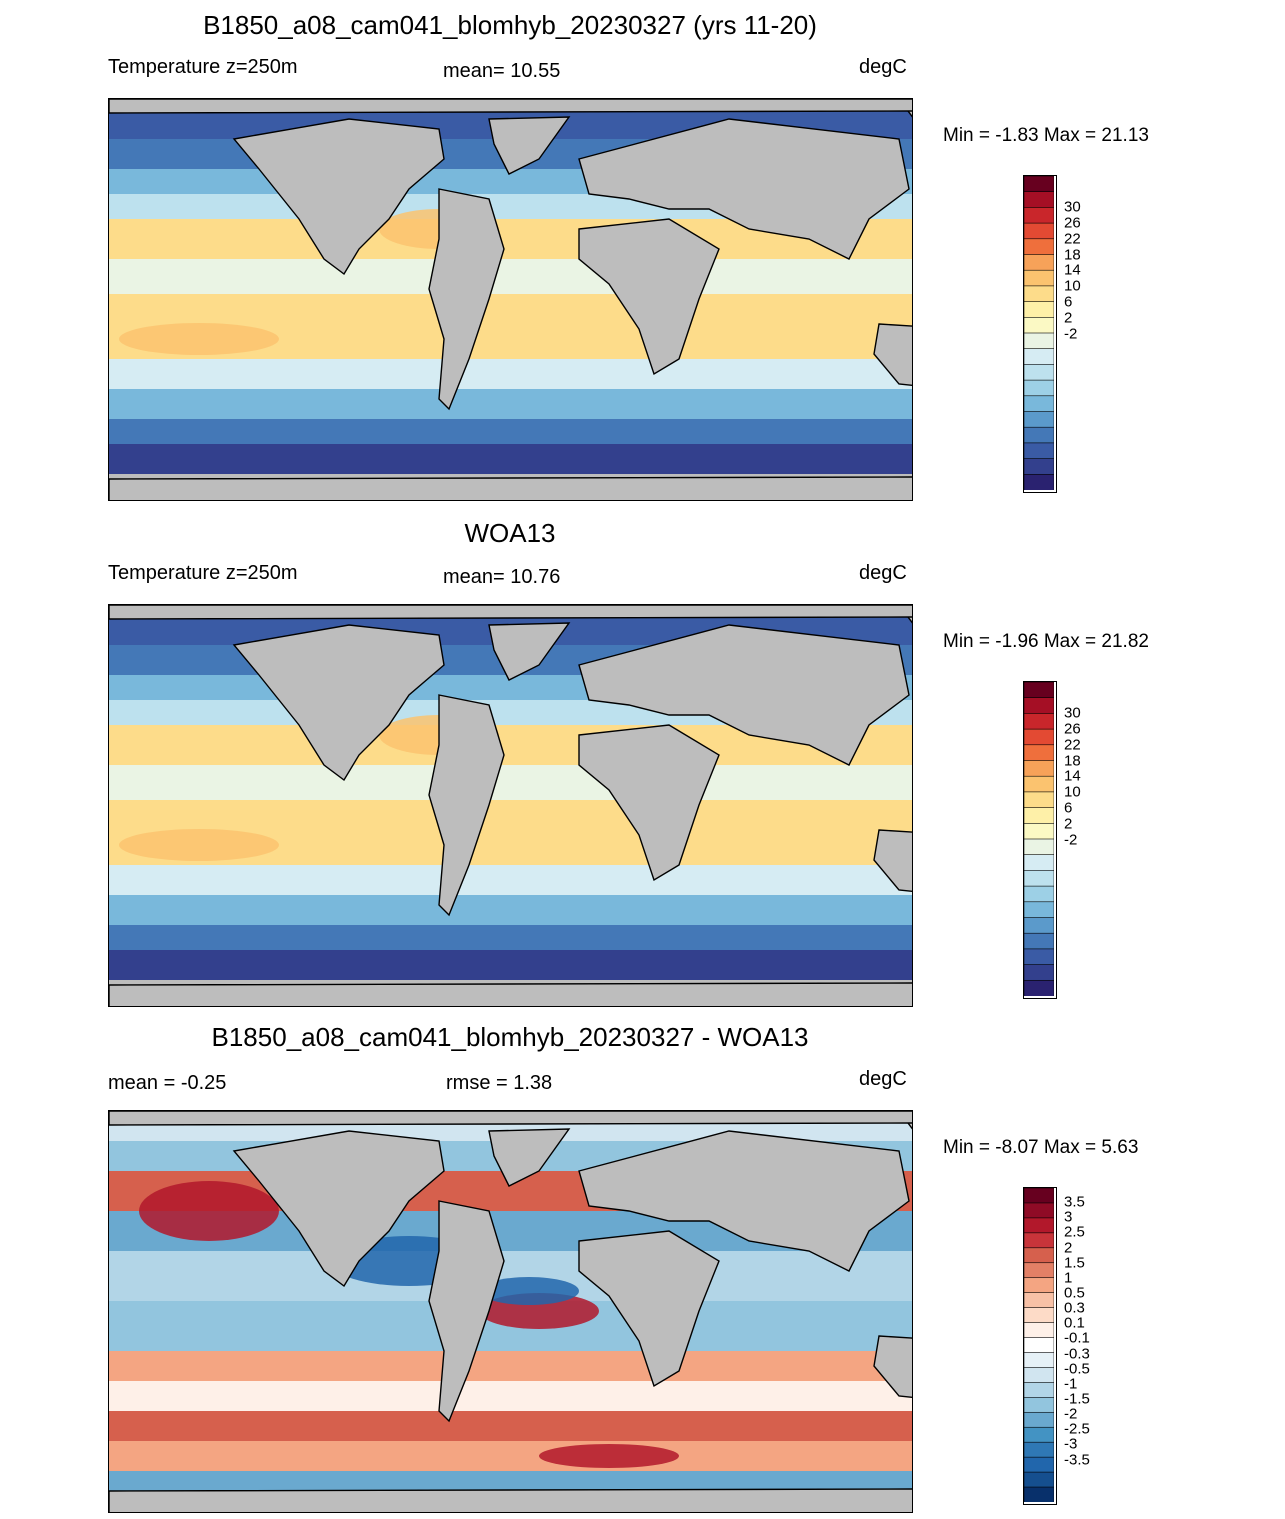 The image size is (1285, 1519). What do you see at coordinates (1077, 1460) in the screenshot?
I see `colorbar-tick-label: -3.5` at bounding box center [1077, 1460].